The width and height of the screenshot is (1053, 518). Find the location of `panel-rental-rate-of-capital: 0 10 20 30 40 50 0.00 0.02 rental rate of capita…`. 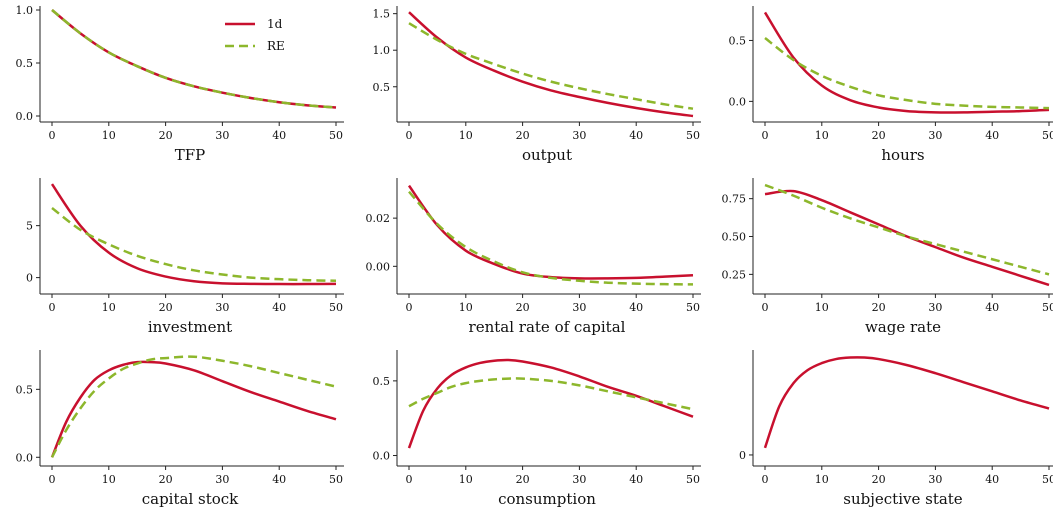

panel-rental-rate-of-capital: 0 10 20 30 40 50 0.00 0.02 rental rate of capita… is located at coordinates (533, 257).